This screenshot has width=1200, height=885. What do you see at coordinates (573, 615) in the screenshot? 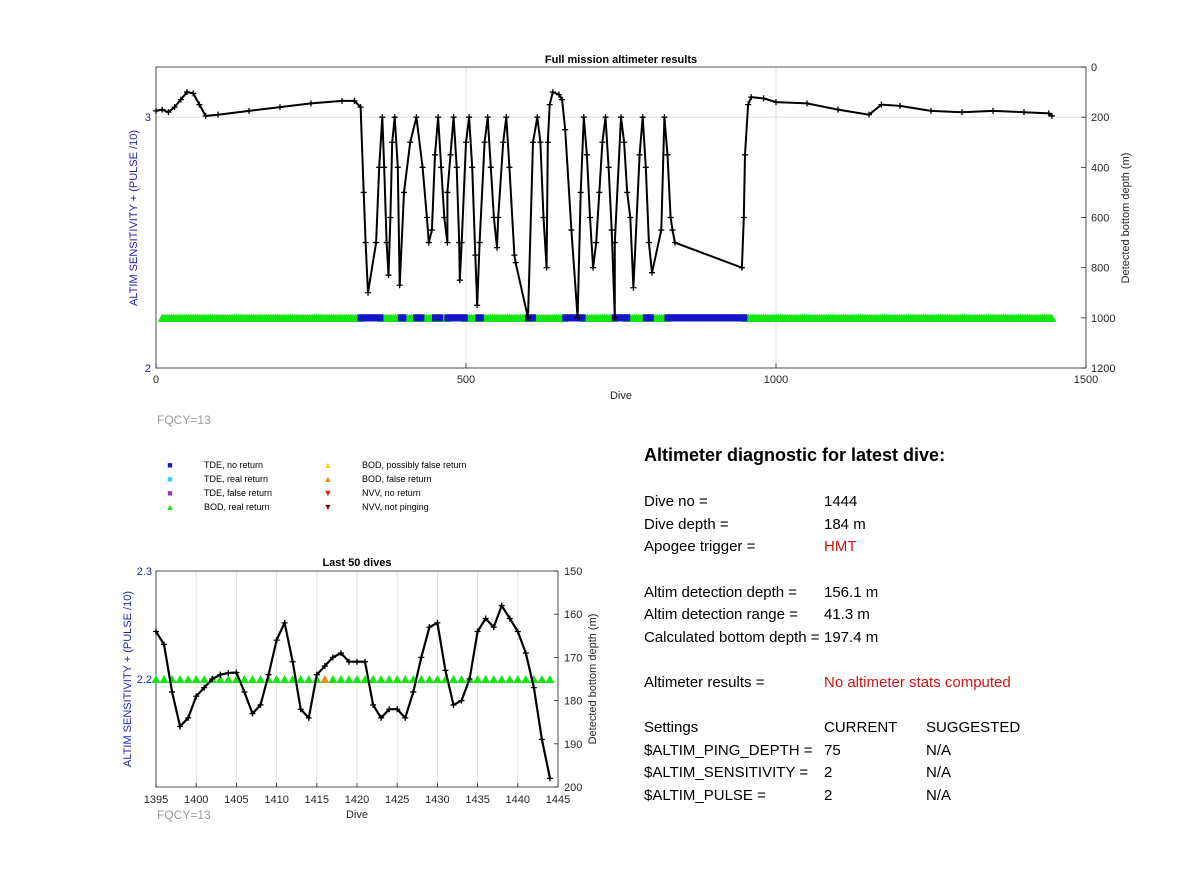
I see `y-right-tick-label: 160` at bounding box center [573, 615].